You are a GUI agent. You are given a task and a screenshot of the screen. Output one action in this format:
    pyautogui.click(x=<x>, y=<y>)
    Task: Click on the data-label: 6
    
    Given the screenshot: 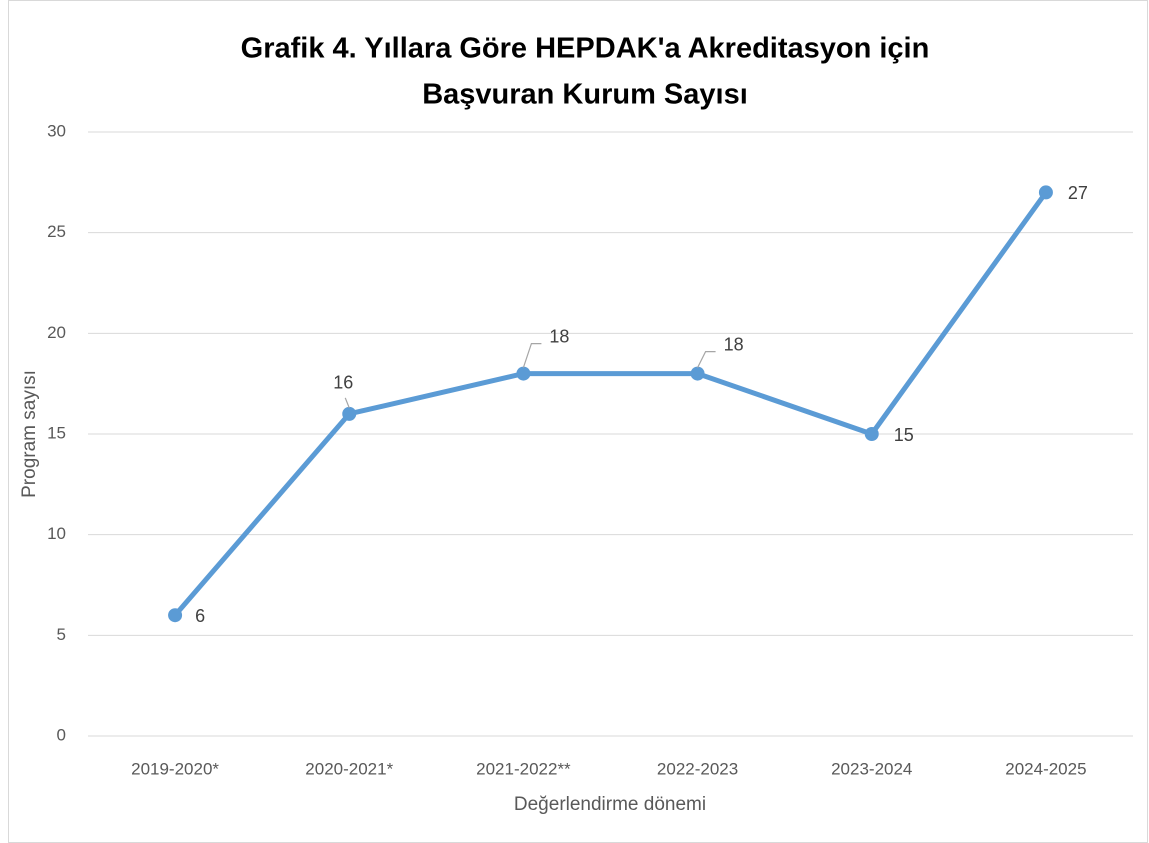 What is the action you would take?
    pyautogui.click(x=200, y=616)
    